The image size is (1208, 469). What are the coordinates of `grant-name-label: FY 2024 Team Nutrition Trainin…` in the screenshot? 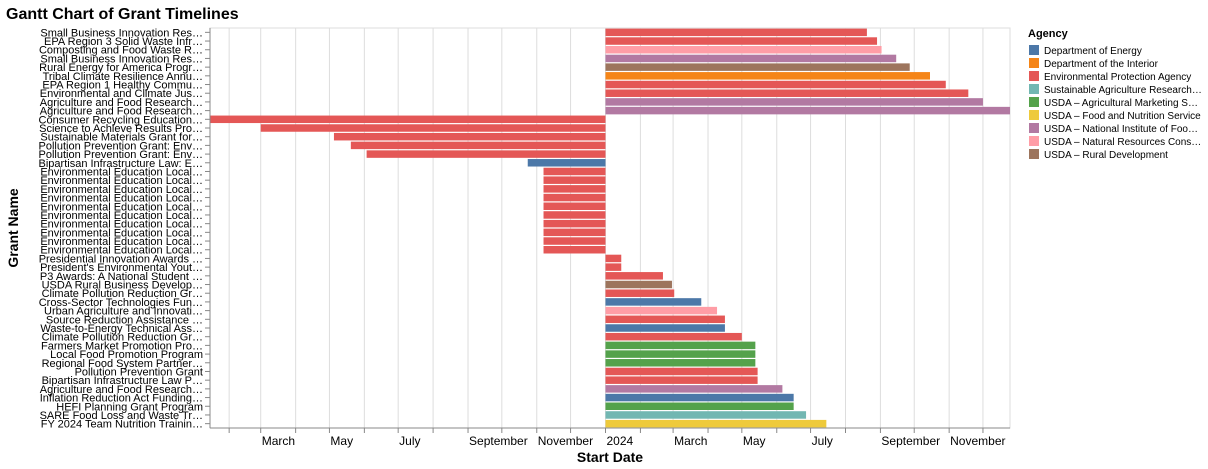 It's located at (122, 425).